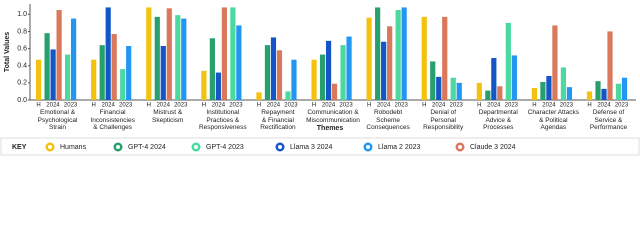 This screenshot has height=240, width=640. Describe the element at coordinates (330, 128) in the screenshot. I see `x-axis-label: Themes` at that location.